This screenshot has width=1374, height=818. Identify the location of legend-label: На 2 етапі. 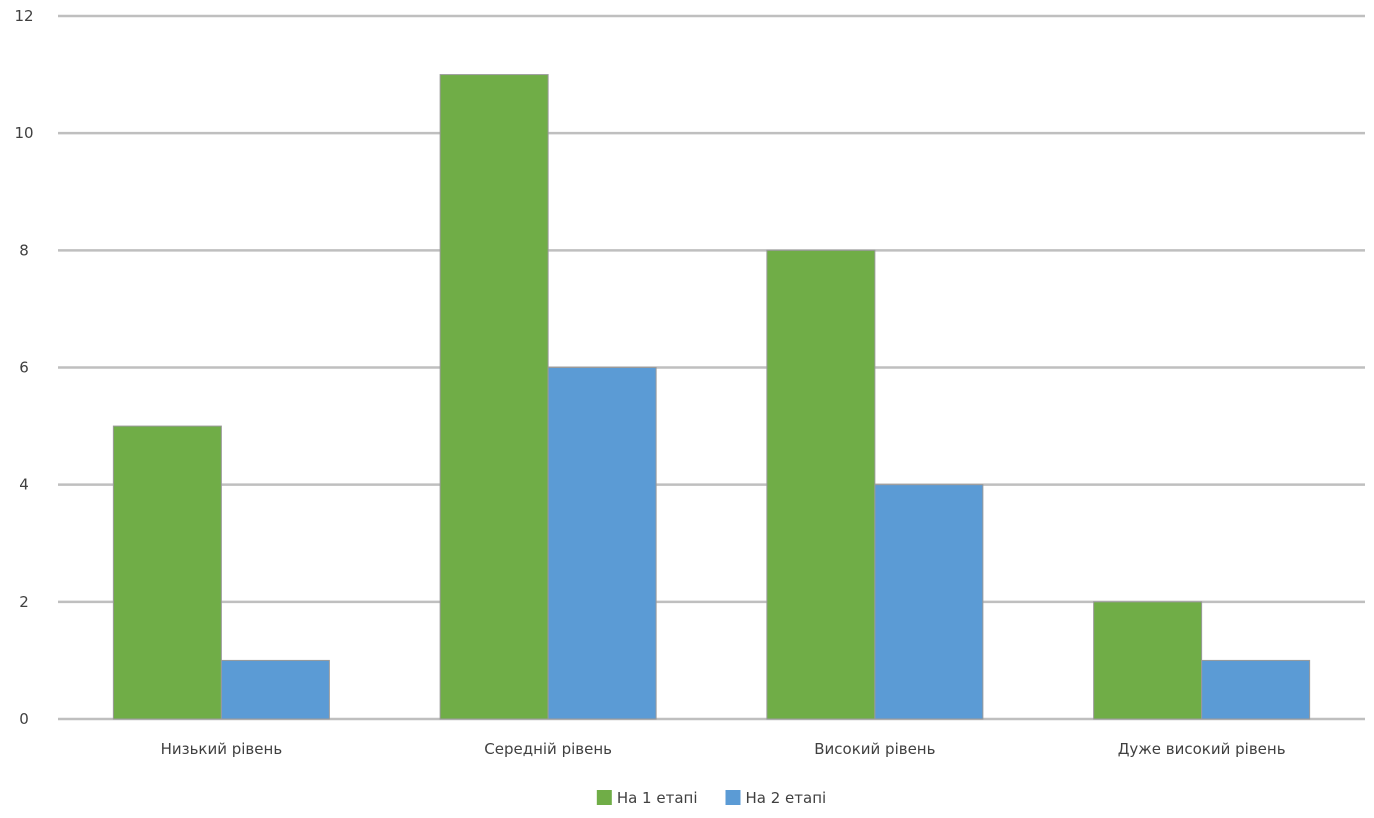
(786, 798).